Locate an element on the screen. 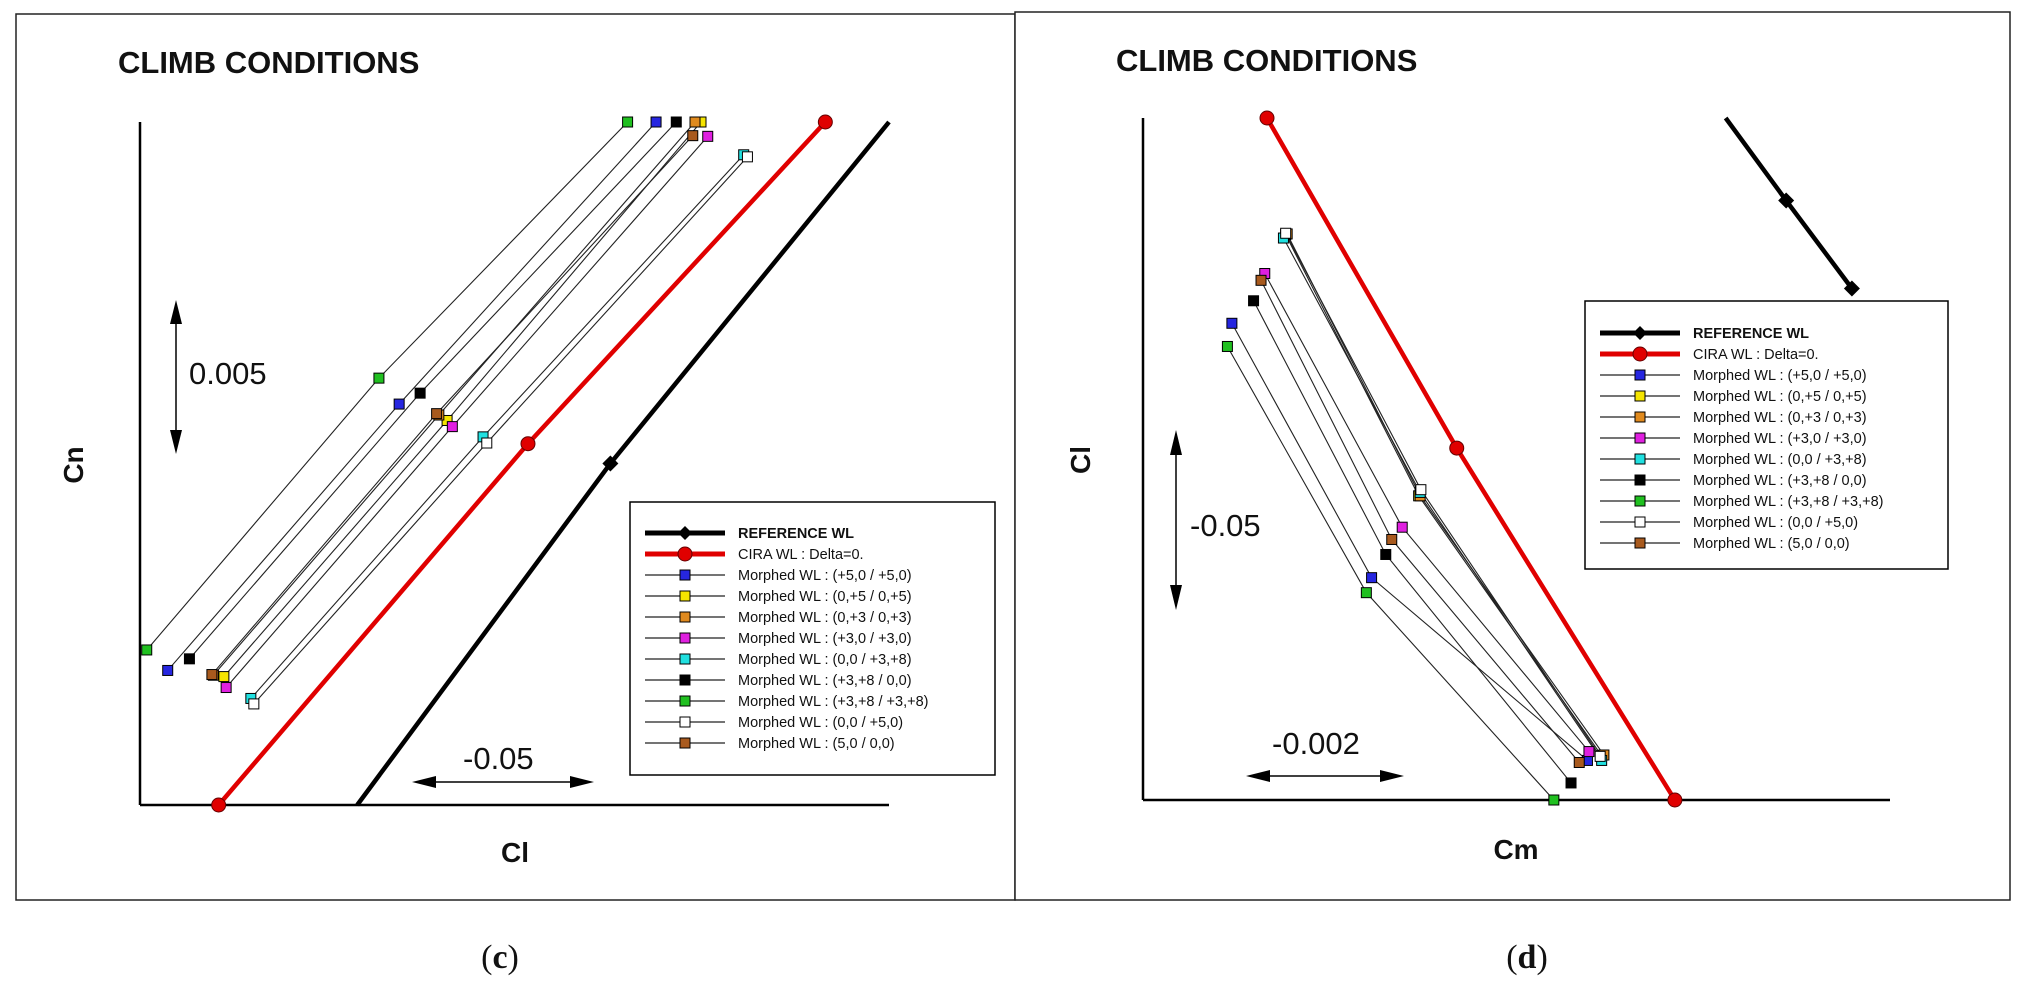 The image size is (2022, 989). caption-d: (d) is located at coordinates (1527, 957).